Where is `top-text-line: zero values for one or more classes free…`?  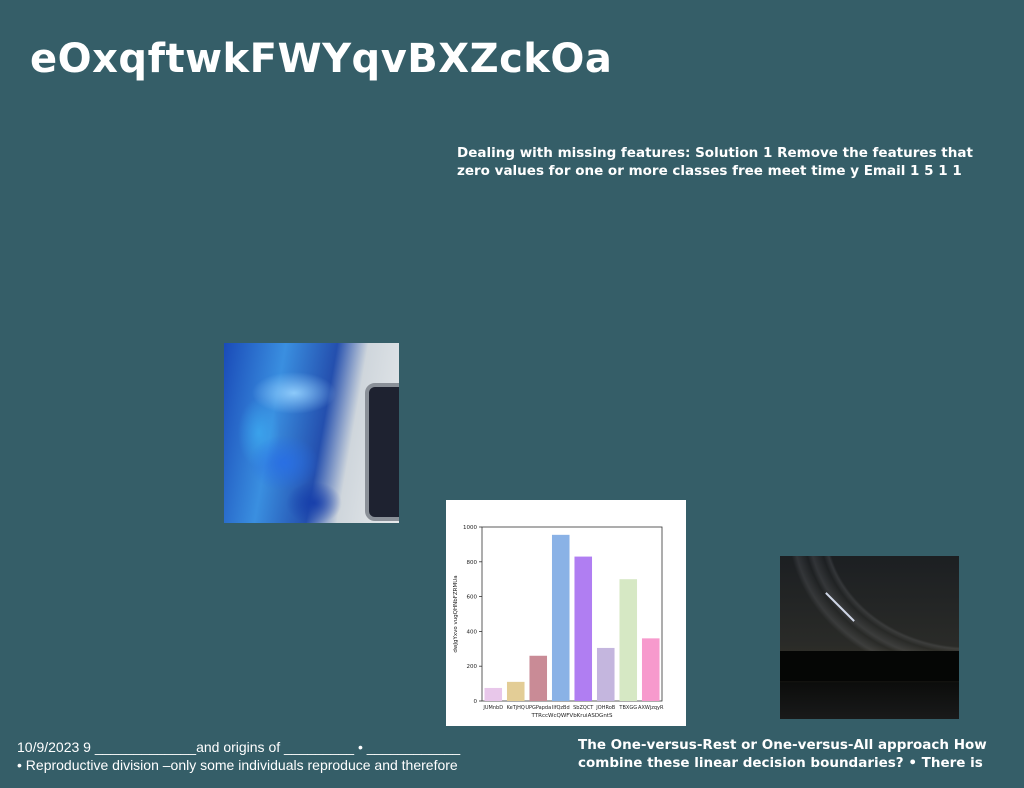
top-text-line: zero values for one or more classes free… is located at coordinates (709, 171).